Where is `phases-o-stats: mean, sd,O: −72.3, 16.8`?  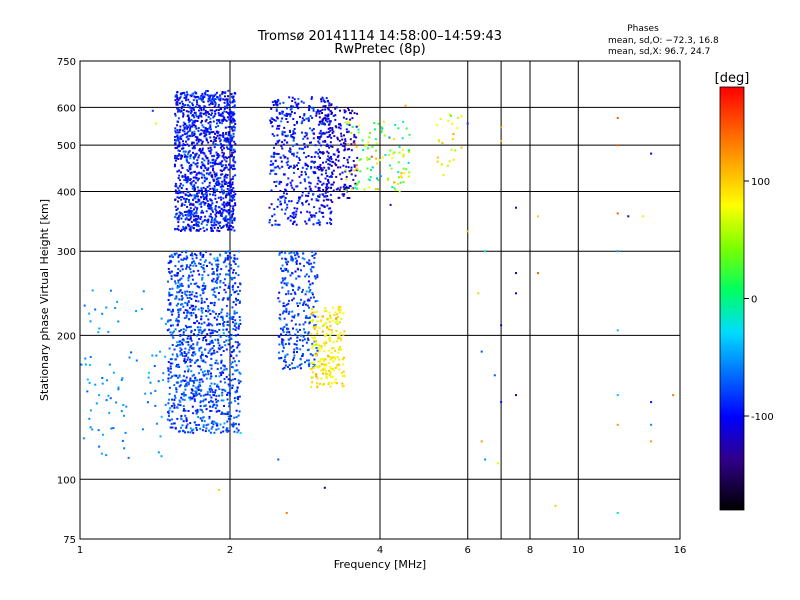 phases-o-stats: mean, sd,O: −72.3, 16.8 is located at coordinates (663, 41).